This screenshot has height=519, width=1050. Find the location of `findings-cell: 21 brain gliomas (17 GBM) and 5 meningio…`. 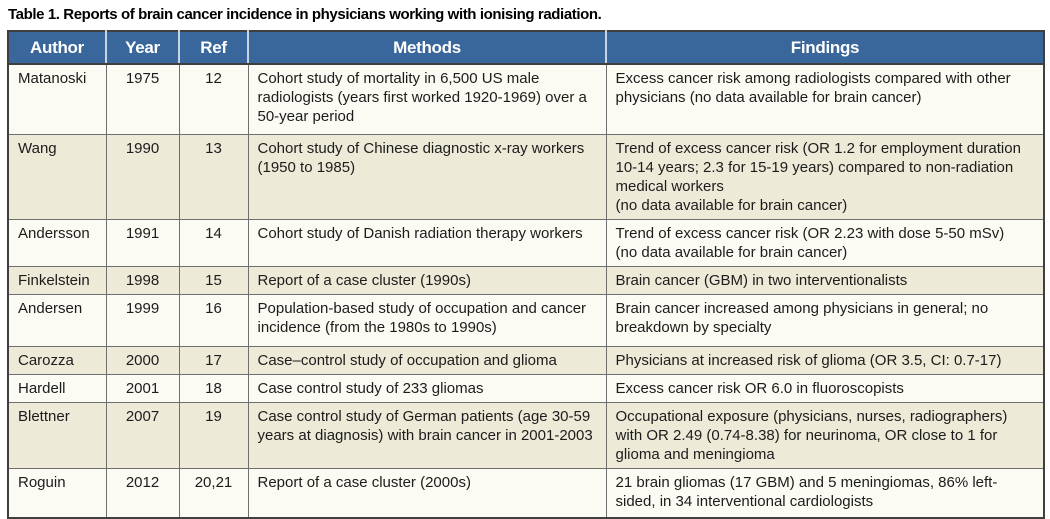

findings-cell: 21 brain gliomas (17 GBM) and 5 meningio… is located at coordinates (825, 493).